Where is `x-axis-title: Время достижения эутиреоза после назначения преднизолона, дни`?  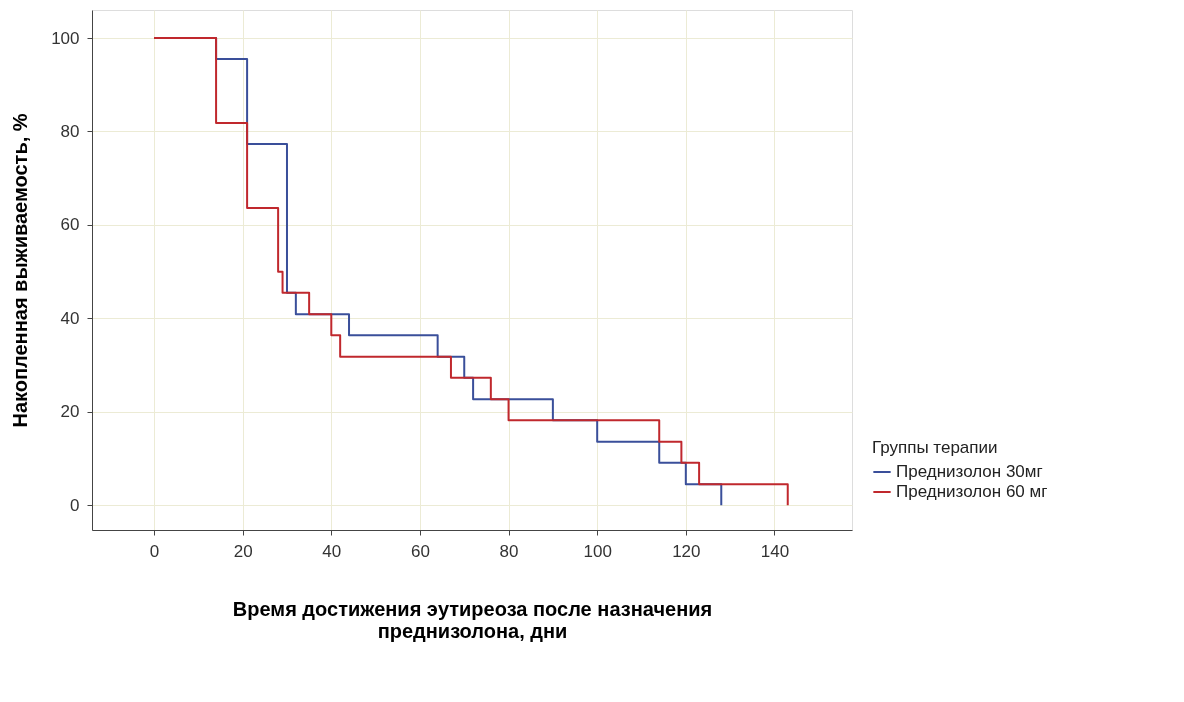
x-axis-title: Время достижения эутиреоза после назначения преднизолона, дни is located at coordinates (472, 619).